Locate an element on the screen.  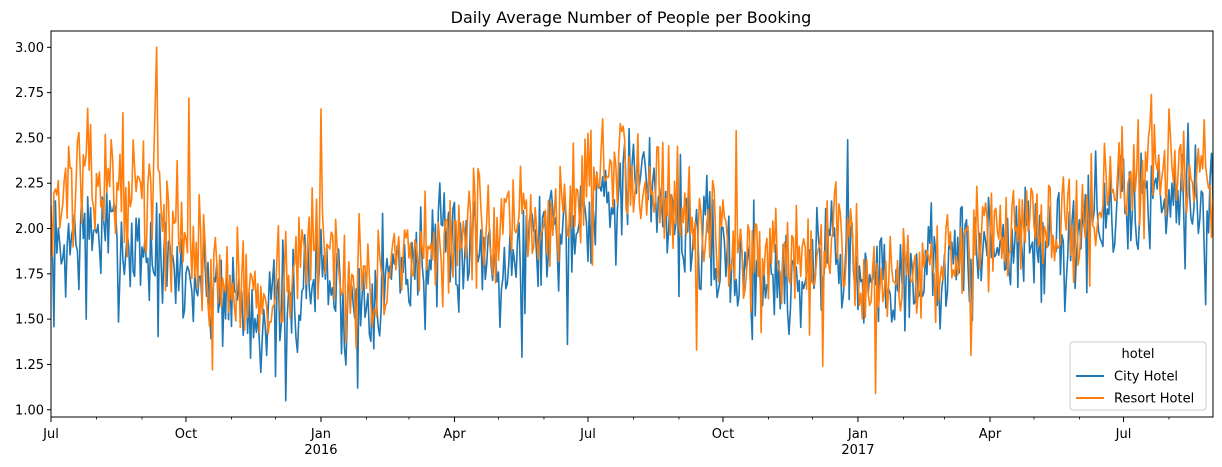
y-tick-label: 2.25 is located at coordinates (29, 184).